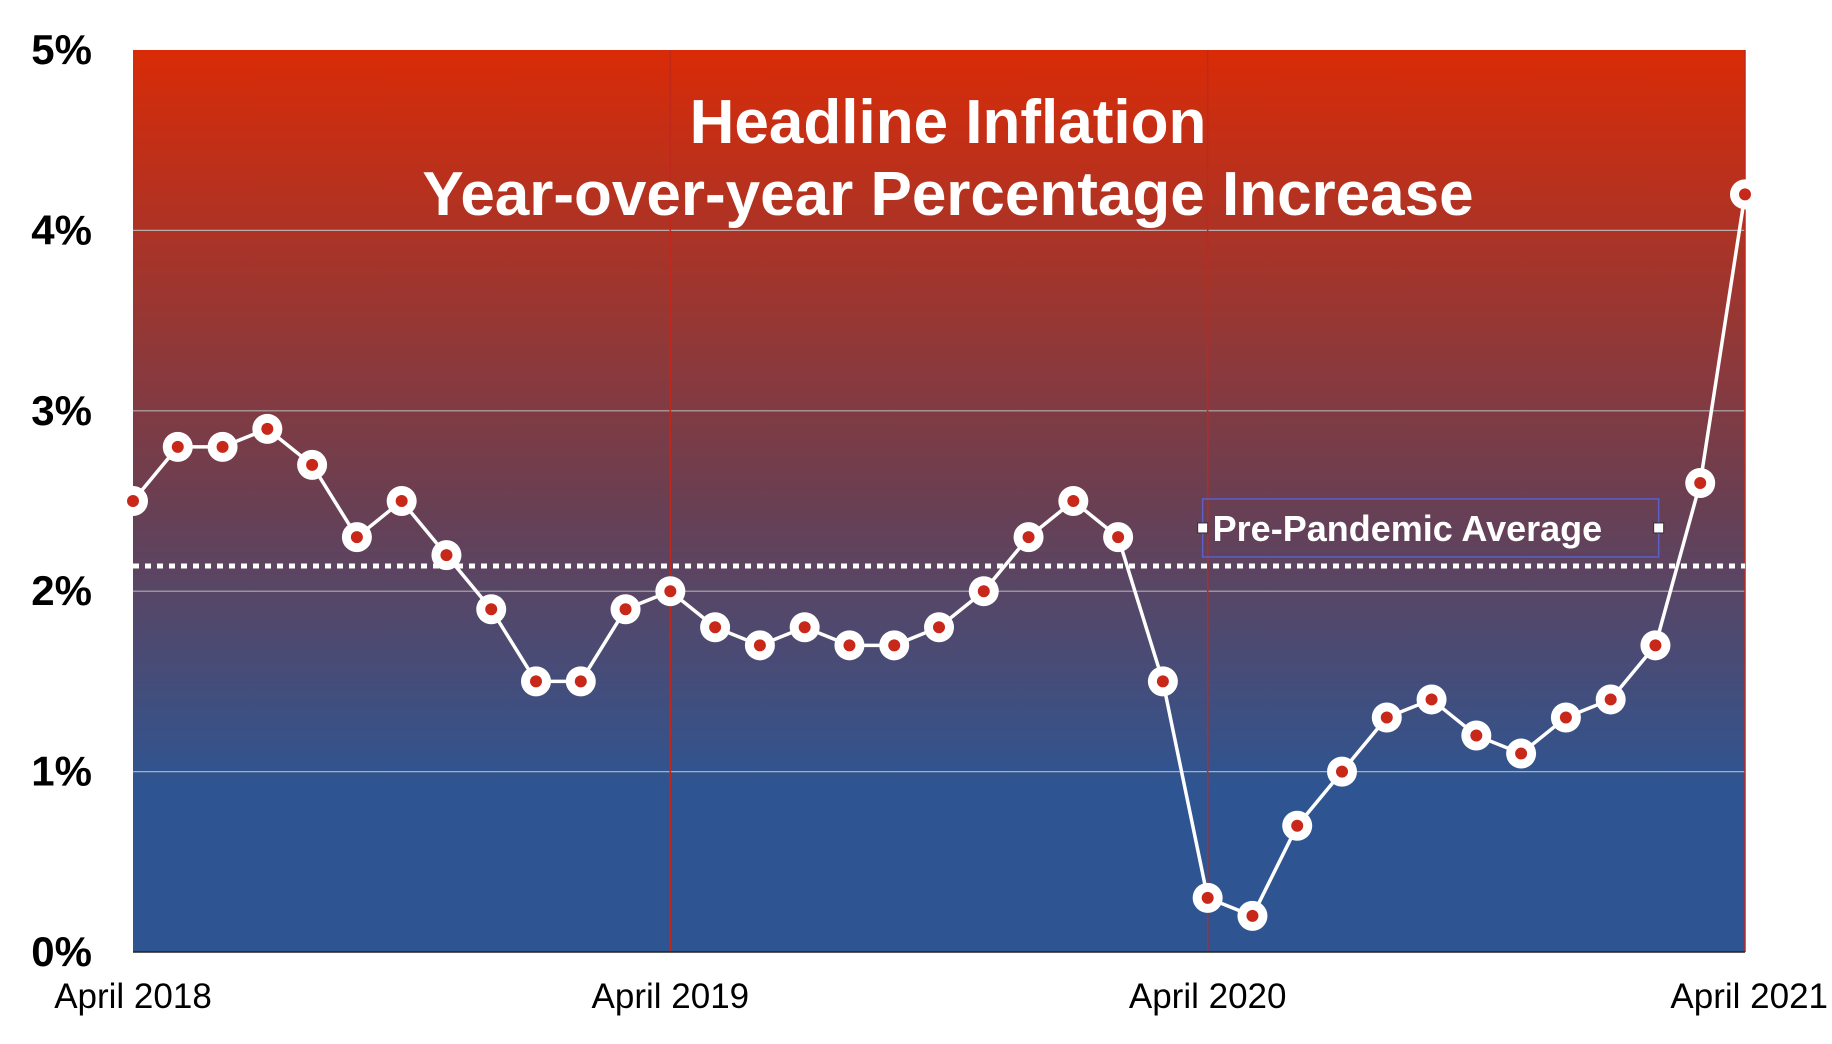  What do you see at coordinates (947, 194) in the screenshot?
I see `chart-subtitle: Year-over-year Percentage Increase` at bounding box center [947, 194].